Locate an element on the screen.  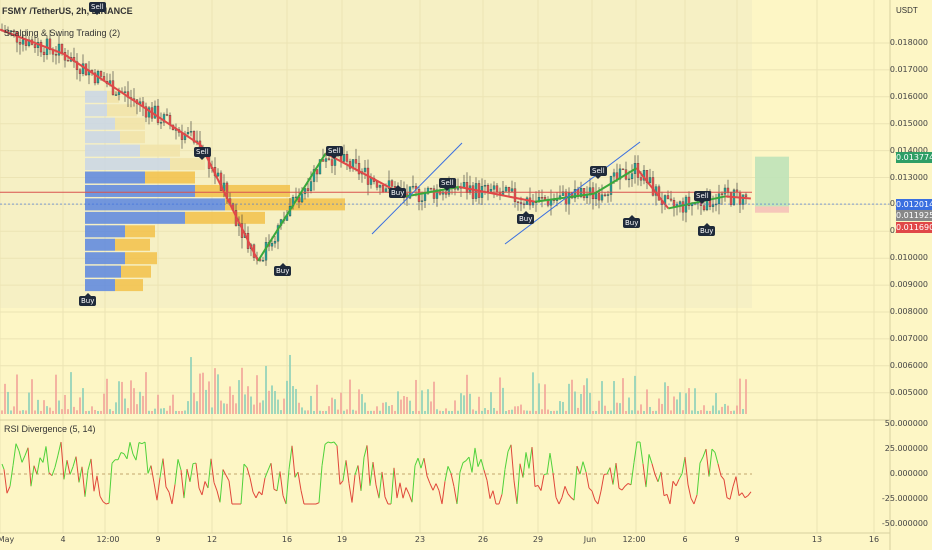
rsi-pane is located at coordinates (376, 473).